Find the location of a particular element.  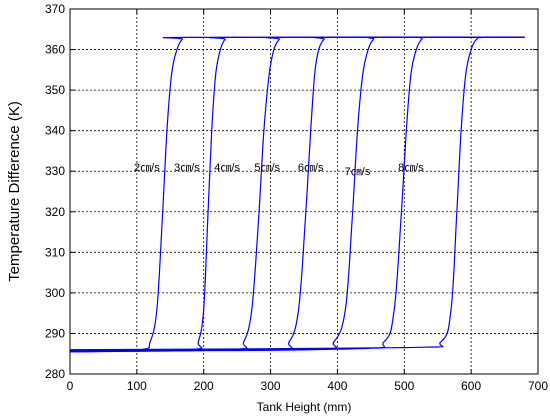

curve-label: 7㎝/s is located at coordinates (358, 172).